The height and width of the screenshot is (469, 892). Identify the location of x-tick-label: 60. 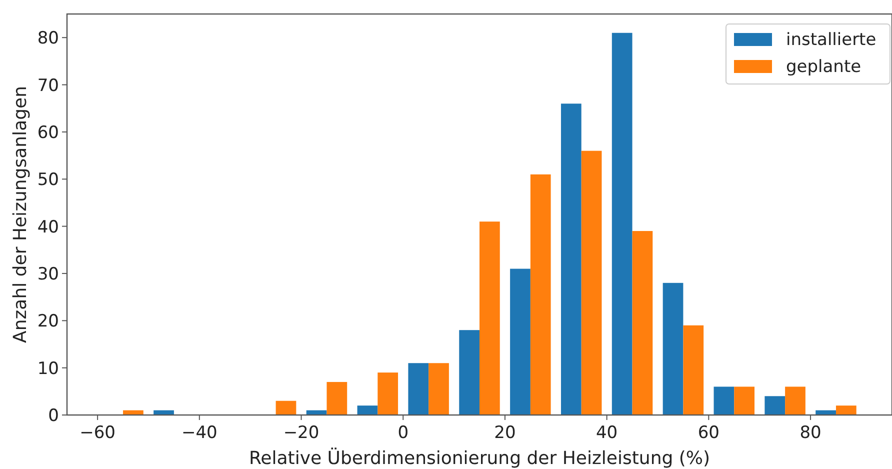
(709, 433).